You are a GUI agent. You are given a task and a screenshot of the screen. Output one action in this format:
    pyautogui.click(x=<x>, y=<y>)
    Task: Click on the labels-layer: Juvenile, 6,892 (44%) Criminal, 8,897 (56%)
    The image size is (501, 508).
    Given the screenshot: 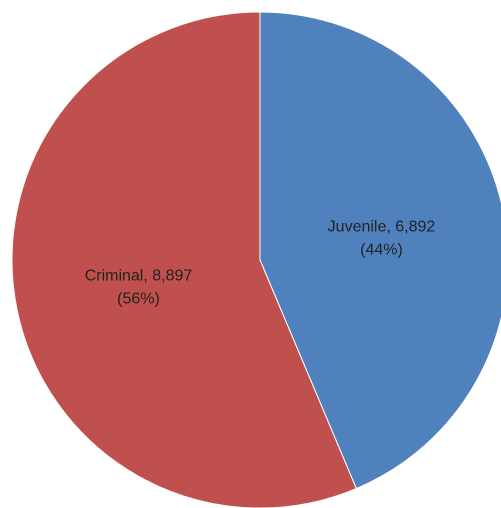 What is the action you would take?
    pyautogui.click(x=260, y=262)
    